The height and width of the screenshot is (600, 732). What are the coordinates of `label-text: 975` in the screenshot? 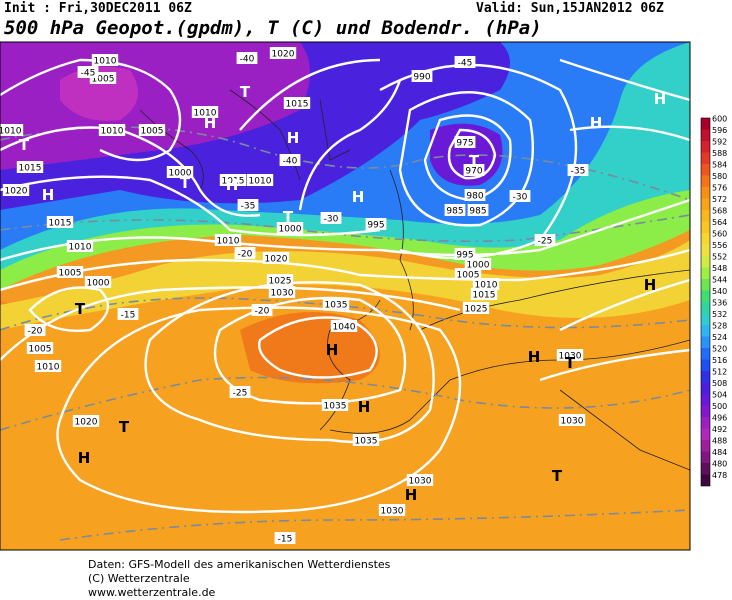 It's located at (464, 144).